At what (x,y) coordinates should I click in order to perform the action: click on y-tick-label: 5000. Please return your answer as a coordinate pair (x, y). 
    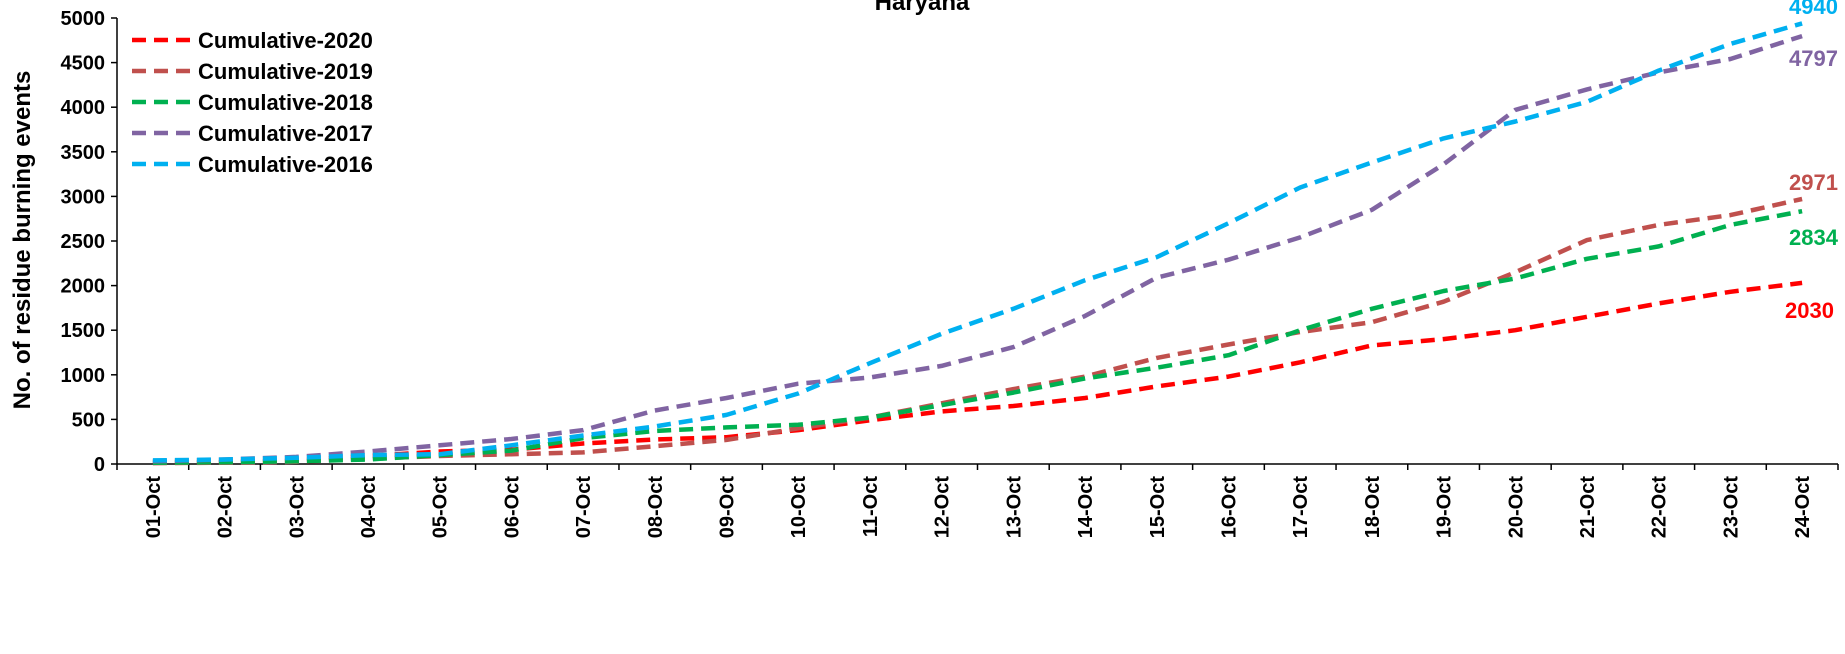
    Looking at the image, I should click on (83, 19).